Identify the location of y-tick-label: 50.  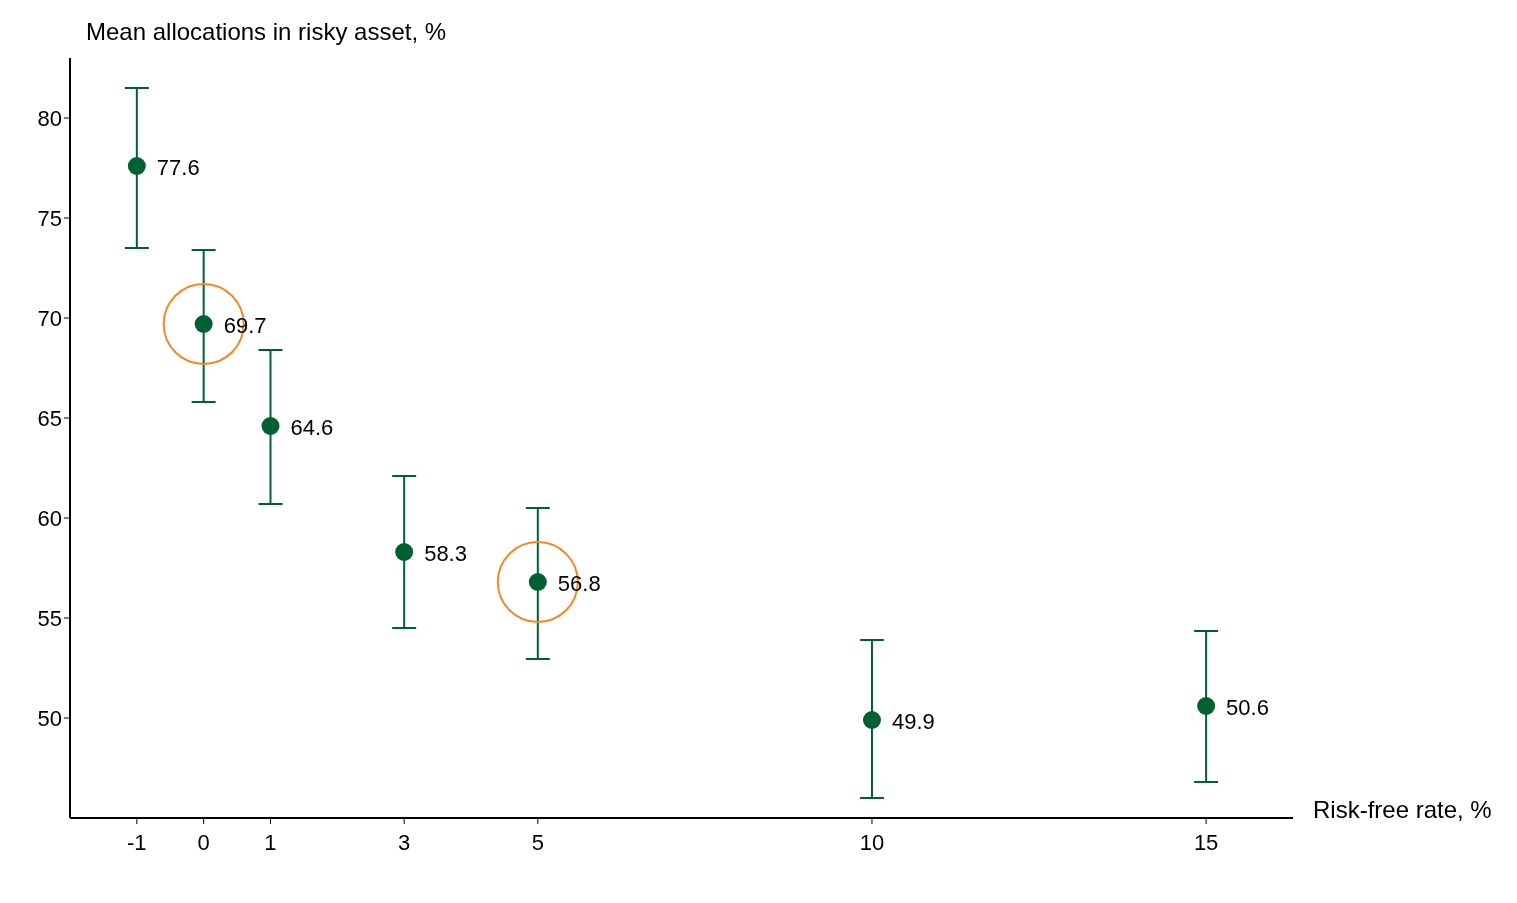
(49, 718).